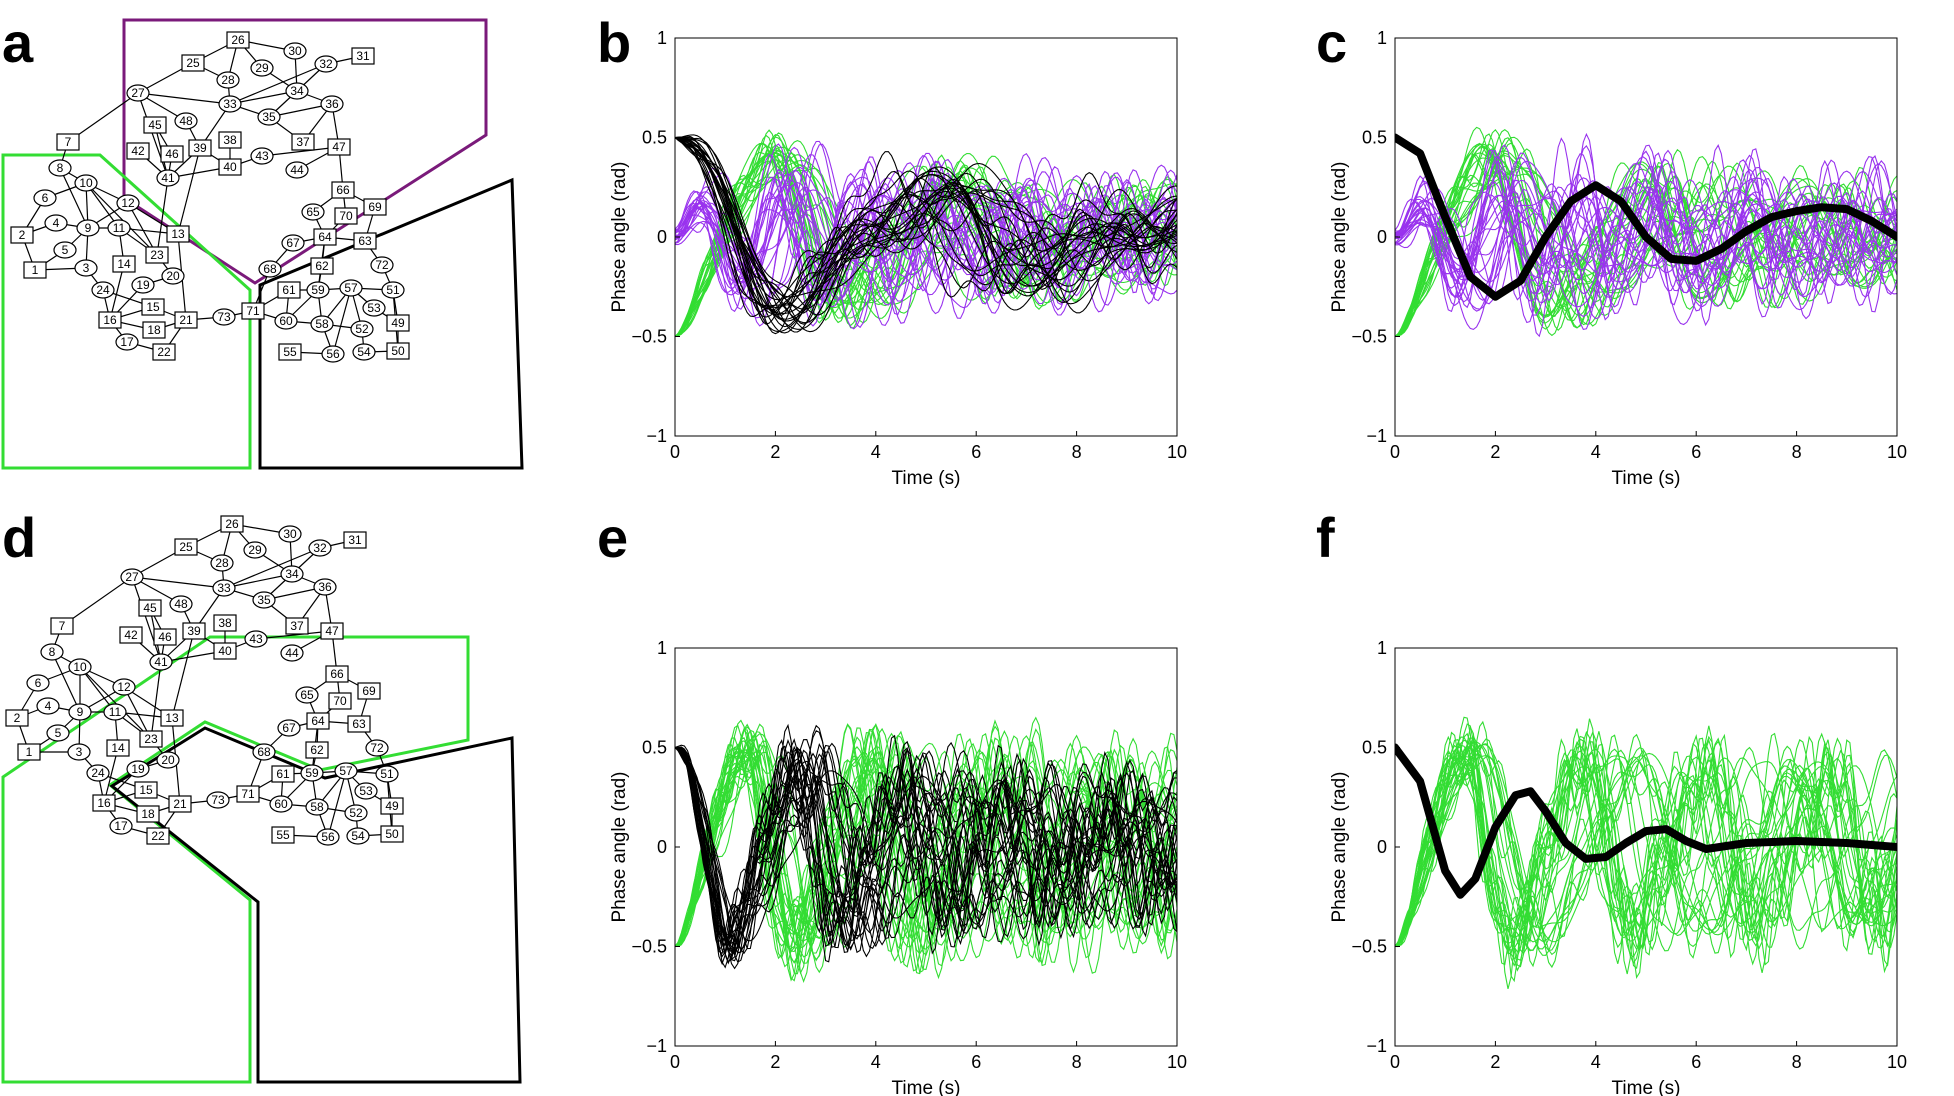 This screenshot has height=1096, width=1954. What do you see at coordinates (17, 718) in the screenshot?
I see `network-node-2: 2` at bounding box center [17, 718].